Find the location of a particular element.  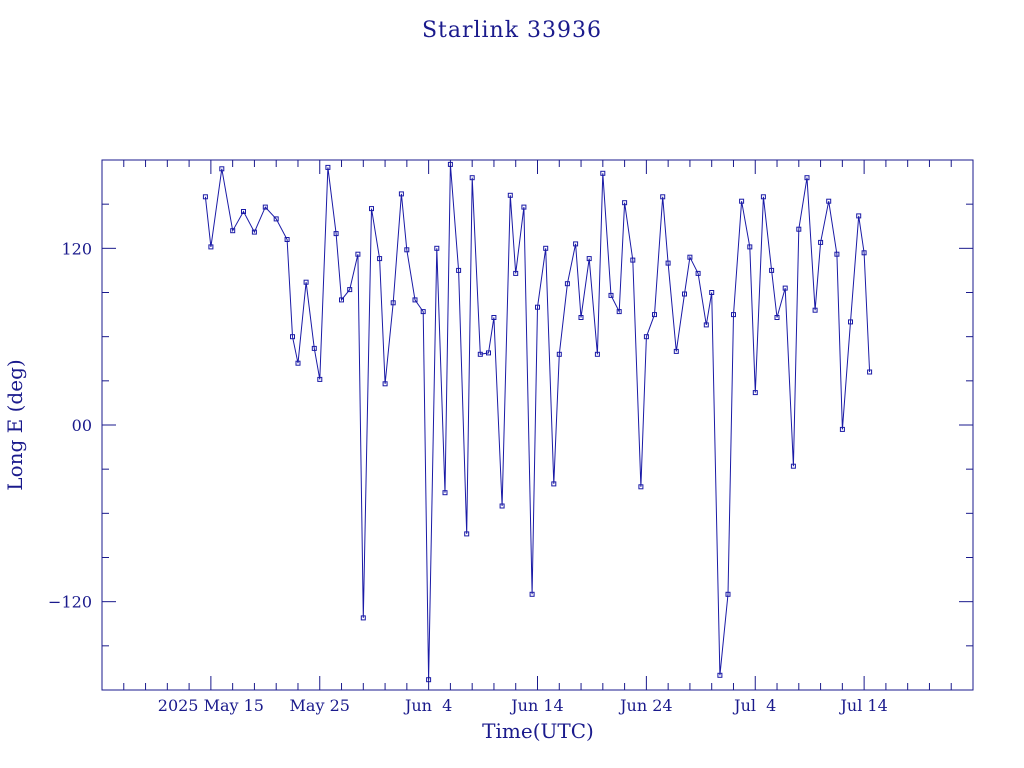

y-tick-label: 00 is located at coordinates (82, 425).